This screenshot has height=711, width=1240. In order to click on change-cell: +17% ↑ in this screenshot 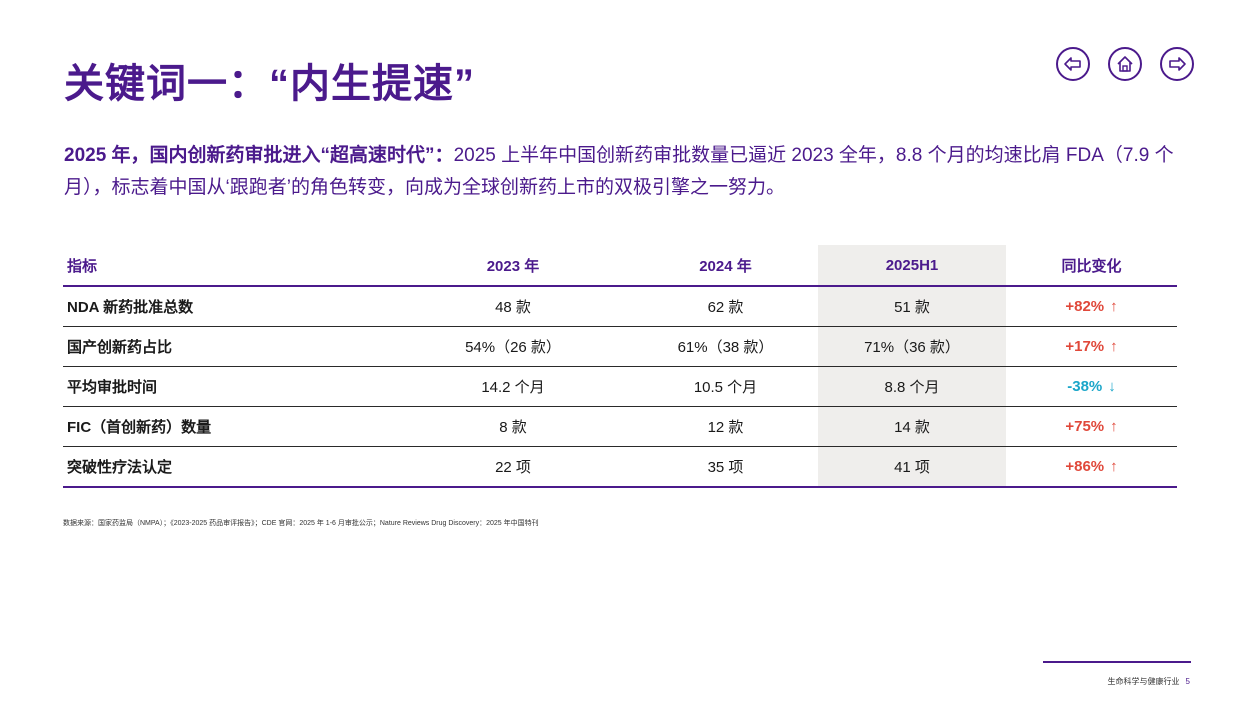, I will do `click(1091, 346)`.